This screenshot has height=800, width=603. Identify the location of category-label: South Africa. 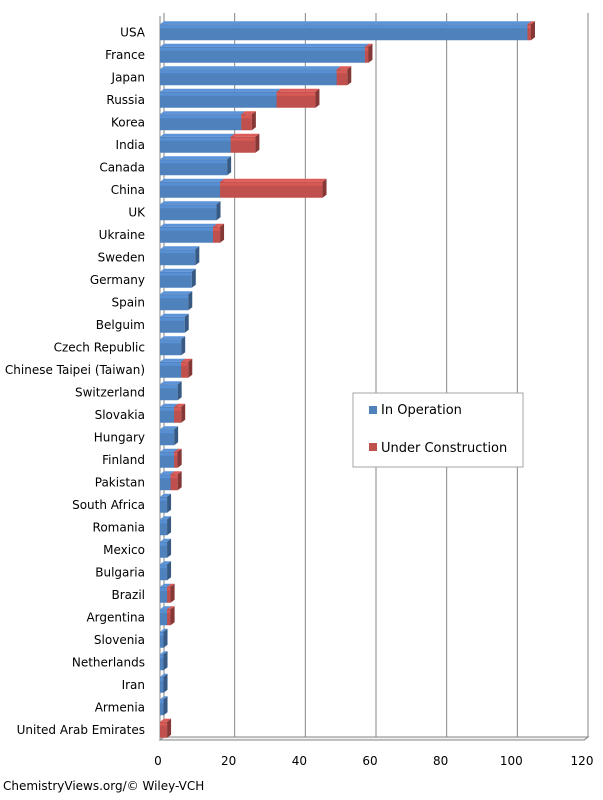
(108, 505).